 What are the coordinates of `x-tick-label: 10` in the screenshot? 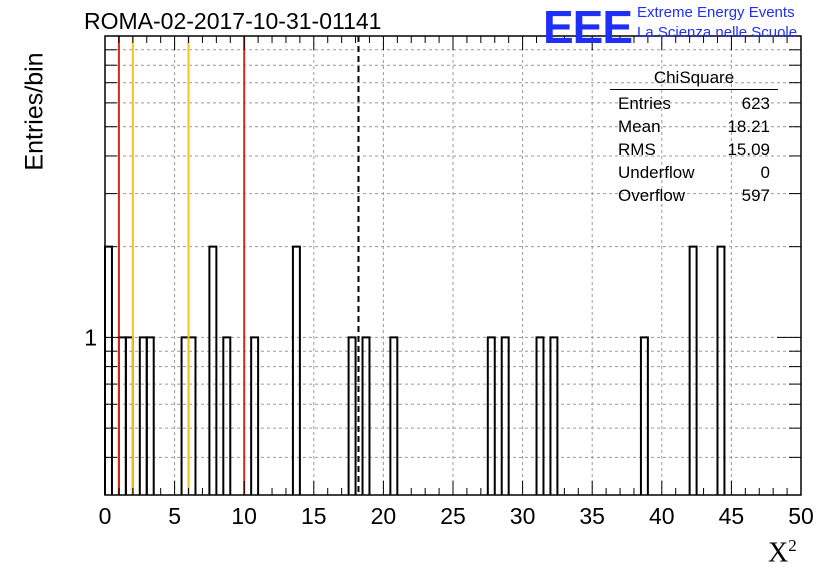 It's located at (244, 516).